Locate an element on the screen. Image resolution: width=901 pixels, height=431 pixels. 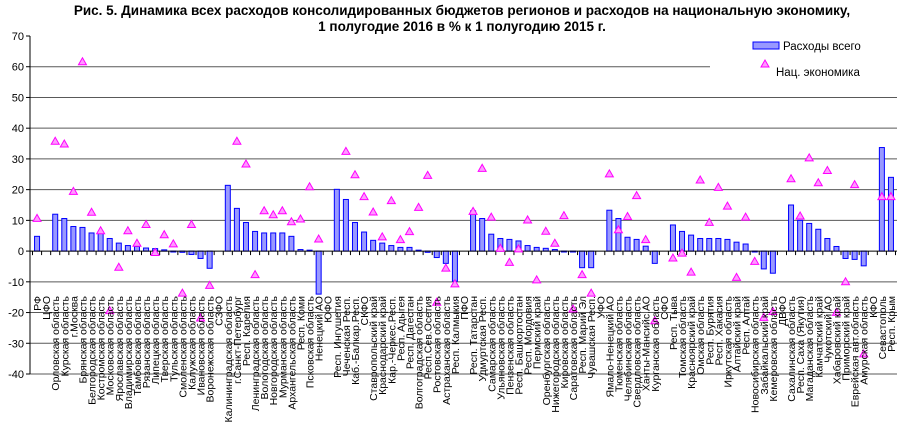
category-label: Каб.-Балкар.Респ. is located at coordinates (356, 340).